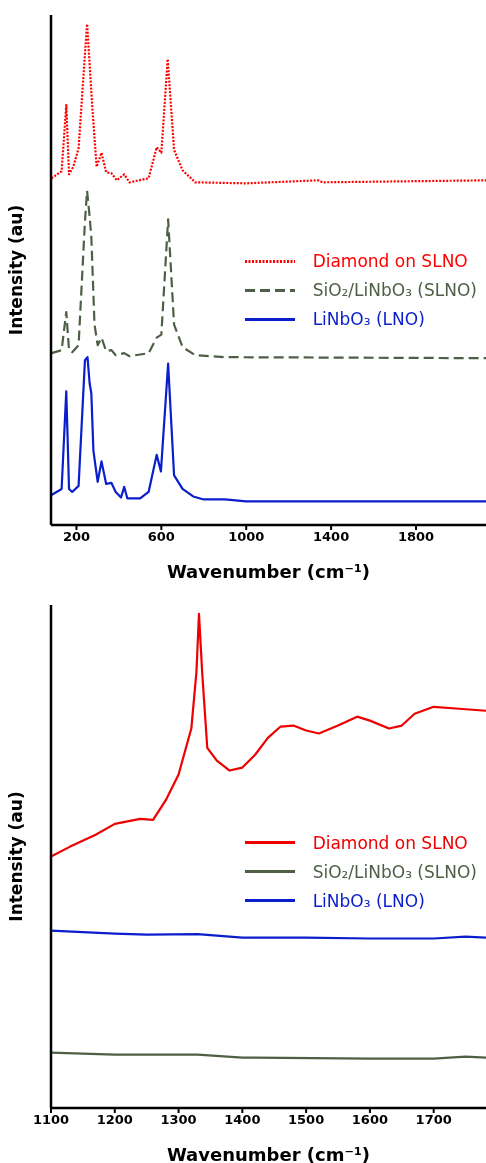 This screenshot has width=486, height=1163. Describe the element at coordinates (114, 1120) in the screenshot. I see `x-tick-label: 1200` at that location.